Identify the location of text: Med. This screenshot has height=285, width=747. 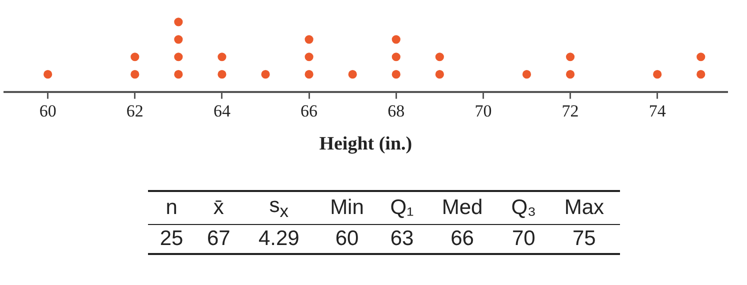
(462, 208).